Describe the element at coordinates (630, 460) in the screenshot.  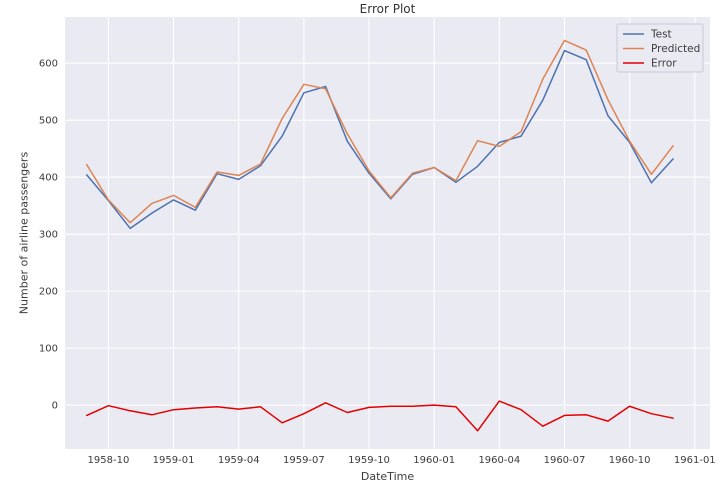
I see `x-tick-label: 1960-10` at that location.